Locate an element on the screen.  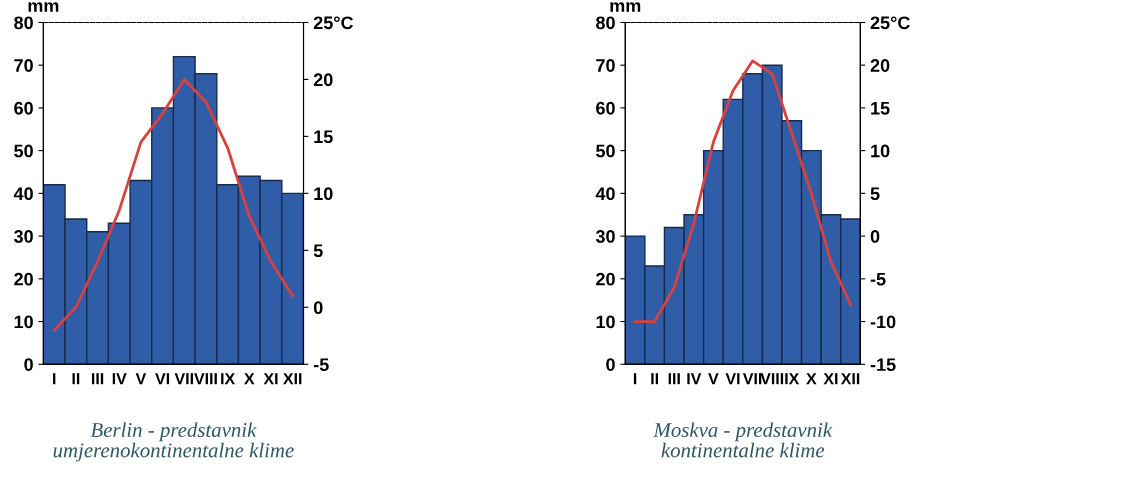
y2-tick-label: -10 is located at coordinates (883, 322).